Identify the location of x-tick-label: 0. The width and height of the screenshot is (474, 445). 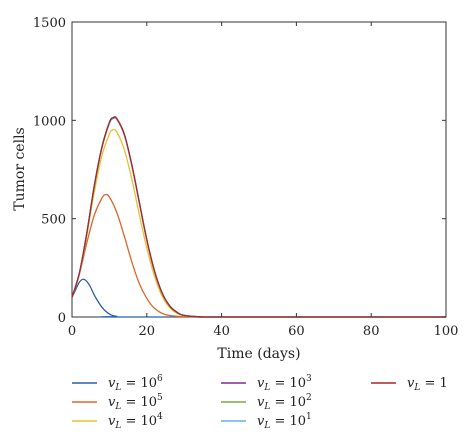
(72, 331).